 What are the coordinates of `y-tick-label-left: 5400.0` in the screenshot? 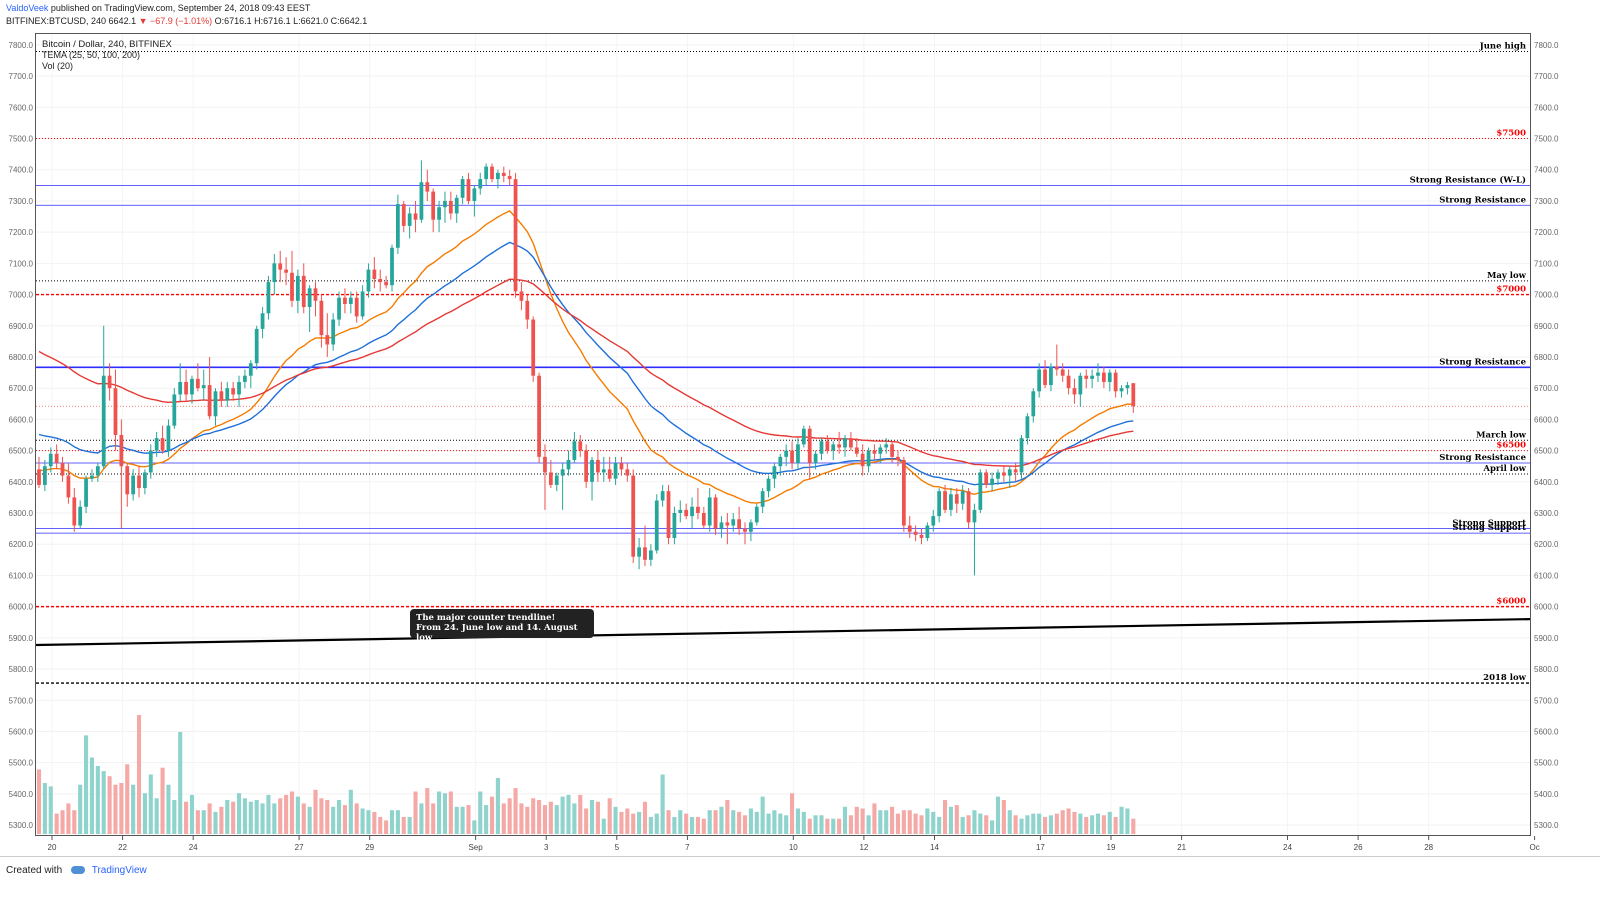 It's located at (21, 794).